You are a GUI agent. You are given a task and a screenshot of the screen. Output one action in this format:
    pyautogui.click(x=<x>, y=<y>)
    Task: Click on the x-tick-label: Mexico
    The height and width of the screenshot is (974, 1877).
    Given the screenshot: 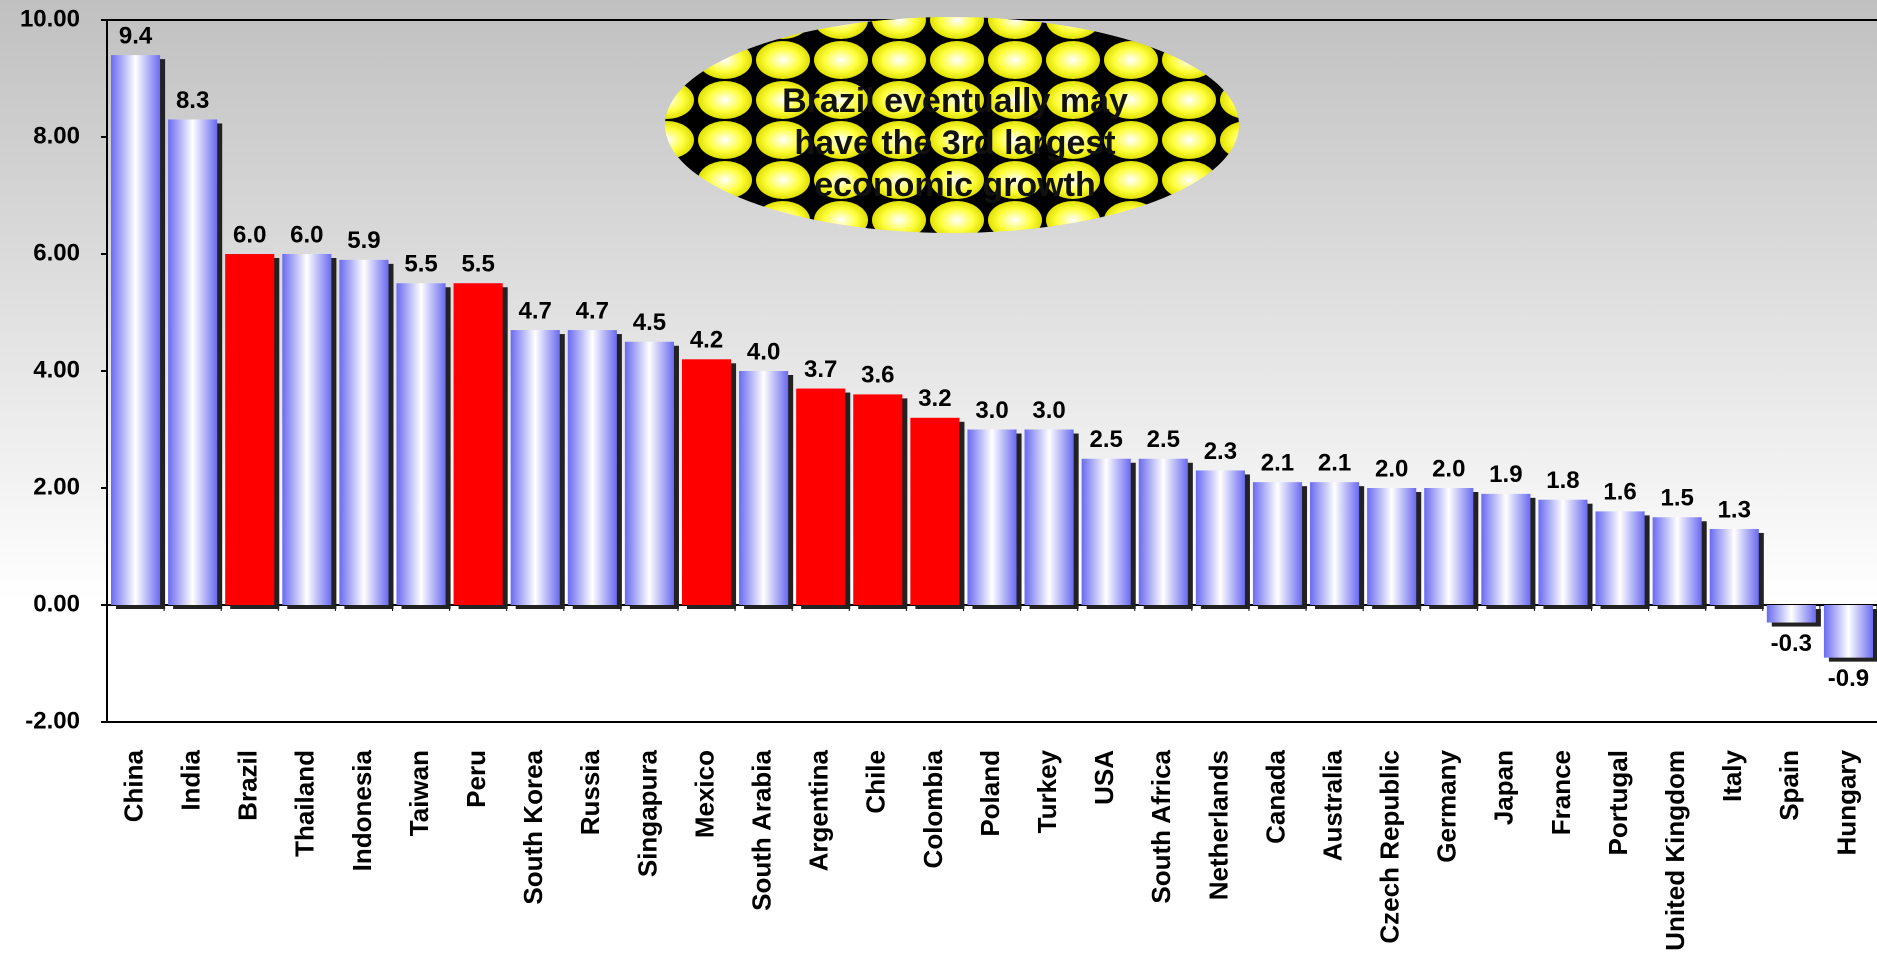 What is the action you would take?
    pyautogui.click(x=704, y=794)
    